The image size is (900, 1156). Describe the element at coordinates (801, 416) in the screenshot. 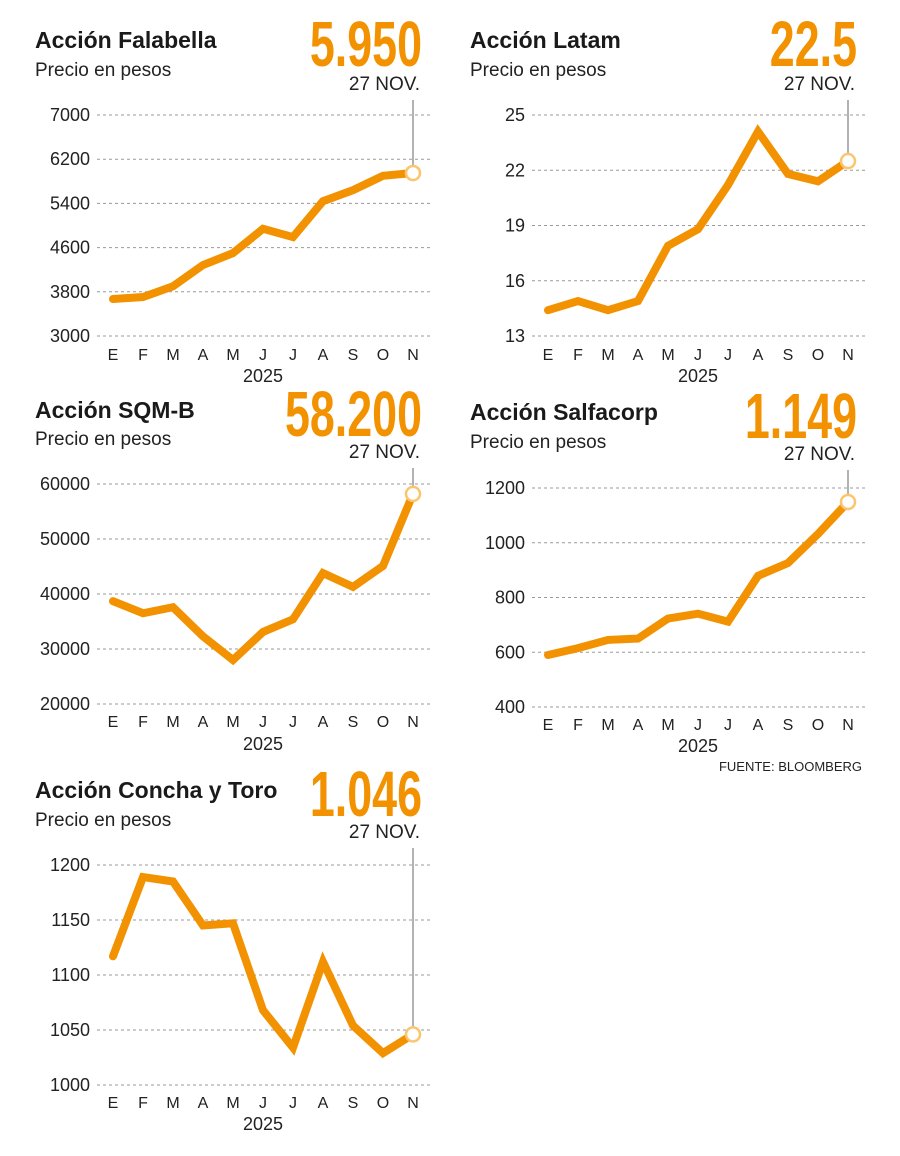

I see `highlight-value: 1.149` at that location.